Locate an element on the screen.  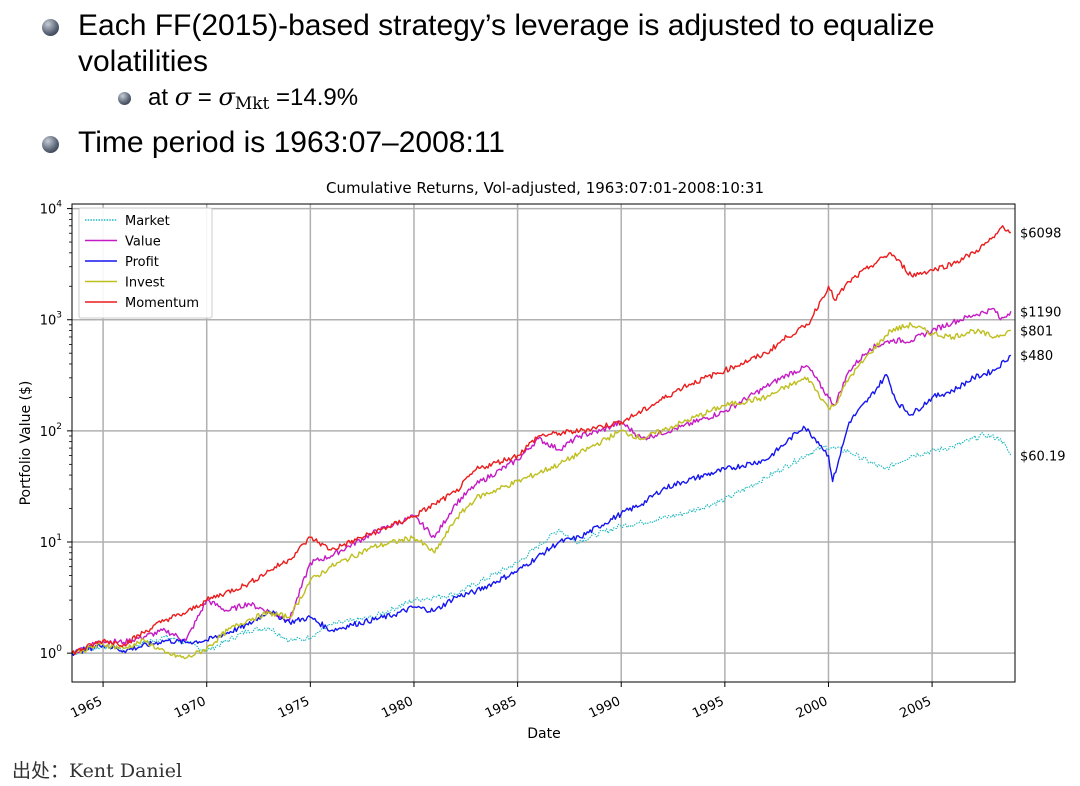
legend-label-value: Value is located at coordinates (143, 242).